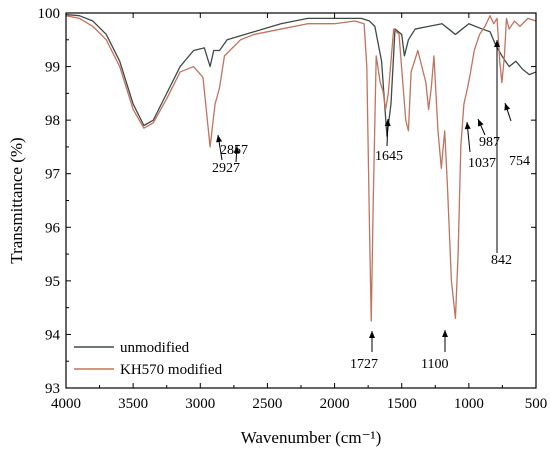 The width and height of the screenshot is (550, 456). Describe the element at coordinates (53, 228) in the screenshot. I see `y-tick-label: 96` at that location.